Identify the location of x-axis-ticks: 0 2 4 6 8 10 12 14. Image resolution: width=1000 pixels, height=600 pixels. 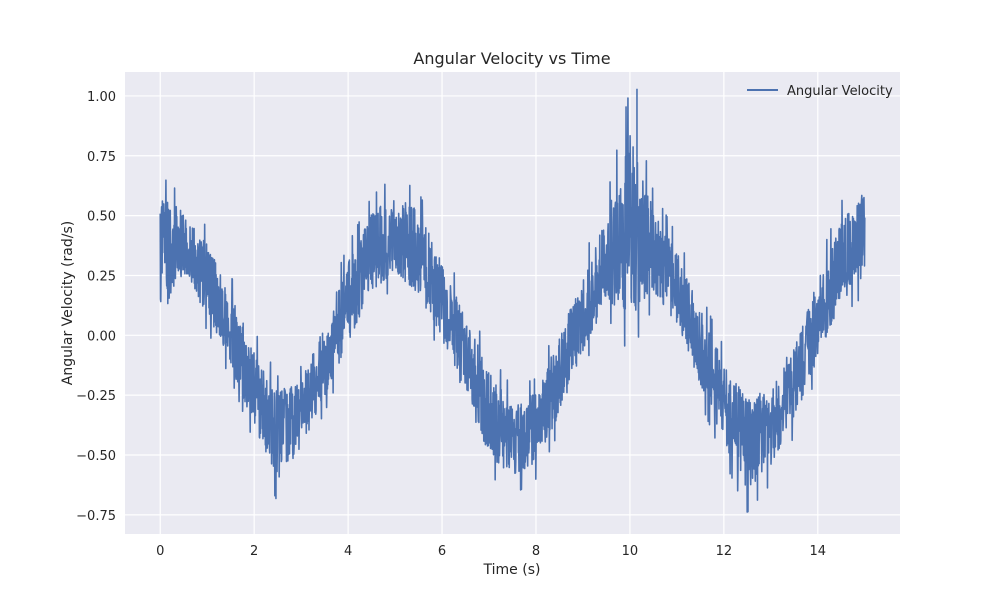
(491, 551).